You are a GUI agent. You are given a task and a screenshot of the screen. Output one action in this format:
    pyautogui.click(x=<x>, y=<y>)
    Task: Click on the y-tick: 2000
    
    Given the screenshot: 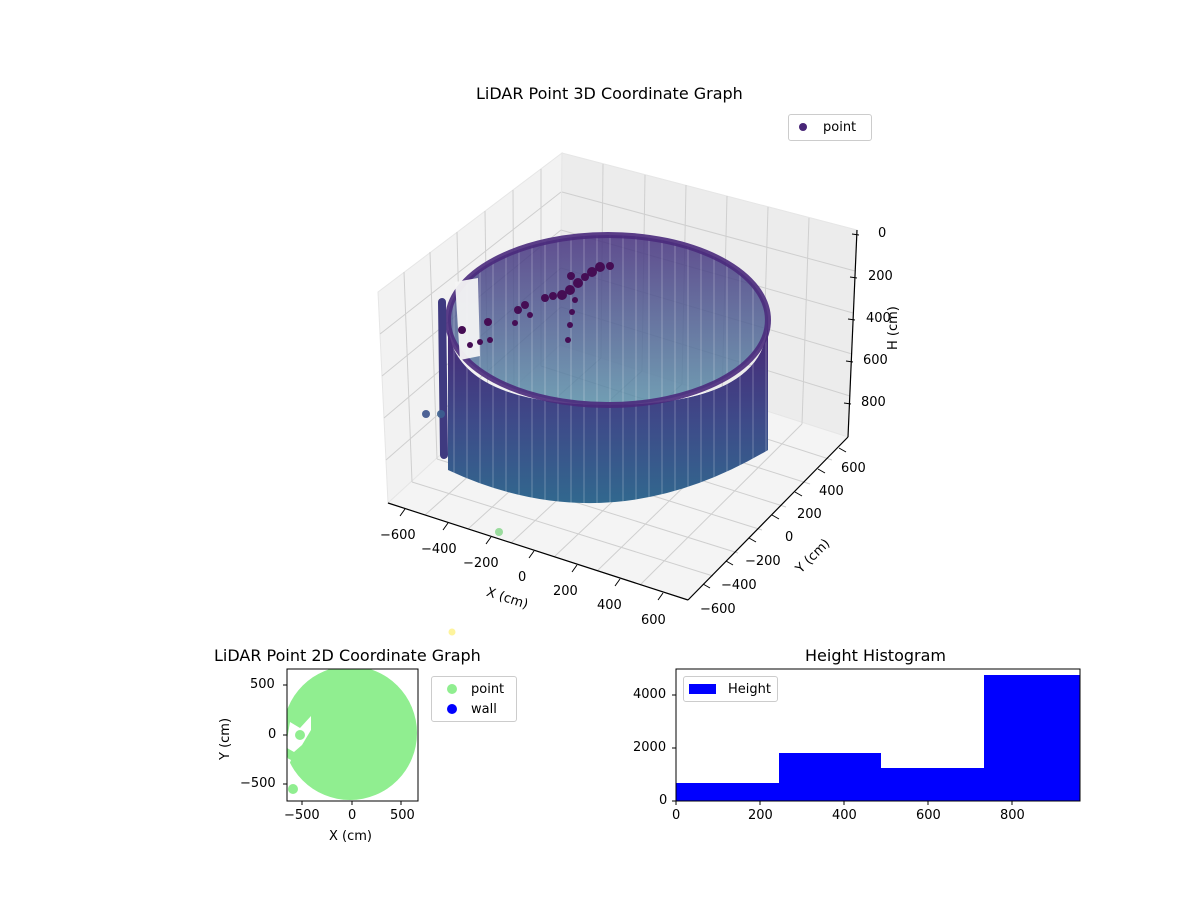 What is the action you would take?
    pyautogui.click(x=650, y=747)
    